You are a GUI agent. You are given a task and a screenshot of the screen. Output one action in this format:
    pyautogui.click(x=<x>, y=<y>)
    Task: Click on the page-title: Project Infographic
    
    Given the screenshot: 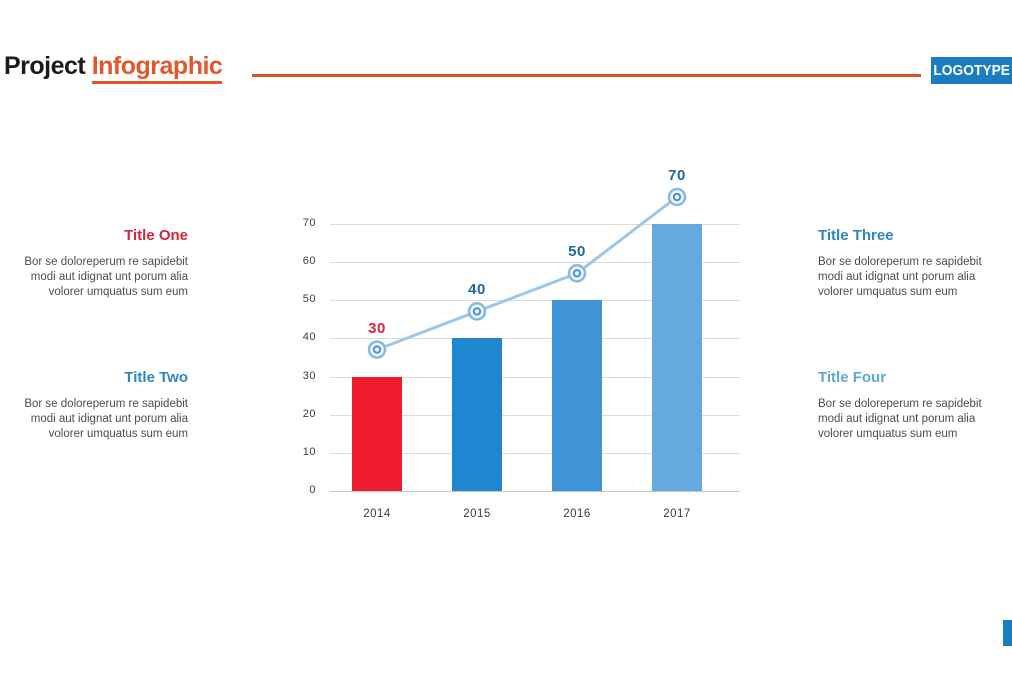 What is the action you would take?
    pyautogui.click(x=113, y=68)
    